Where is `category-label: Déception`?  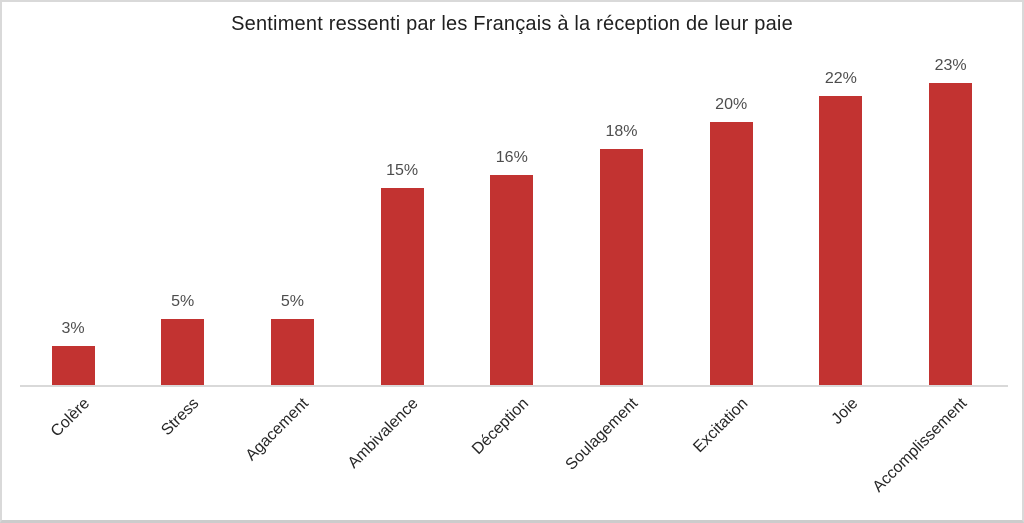 category-label: Déception is located at coordinates (500, 426).